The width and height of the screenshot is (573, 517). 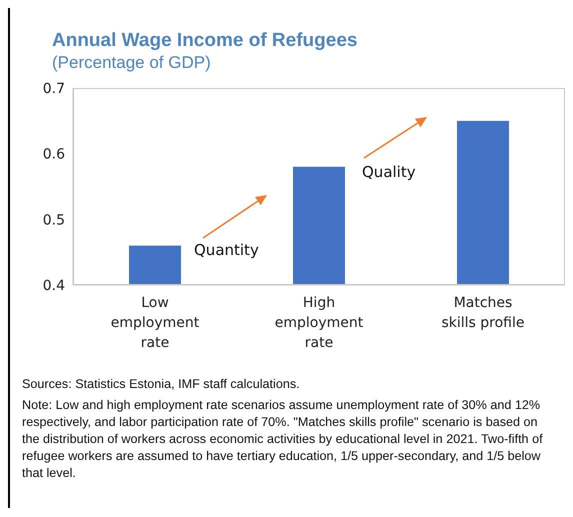 What do you see at coordinates (389, 172) in the screenshot?
I see `annotation: Quality` at bounding box center [389, 172].